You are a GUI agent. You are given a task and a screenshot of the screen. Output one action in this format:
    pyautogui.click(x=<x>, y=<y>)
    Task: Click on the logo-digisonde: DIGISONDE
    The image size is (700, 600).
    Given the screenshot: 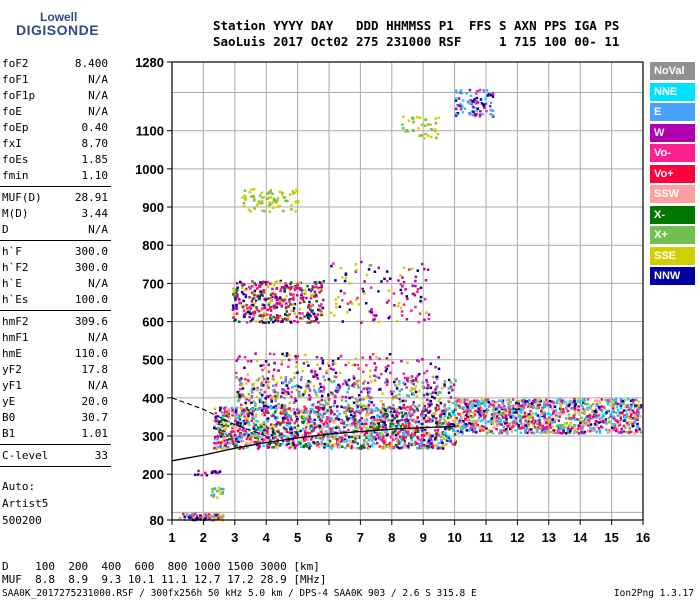 What is the action you would take?
    pyautogui.click(x=58, y=30)
    